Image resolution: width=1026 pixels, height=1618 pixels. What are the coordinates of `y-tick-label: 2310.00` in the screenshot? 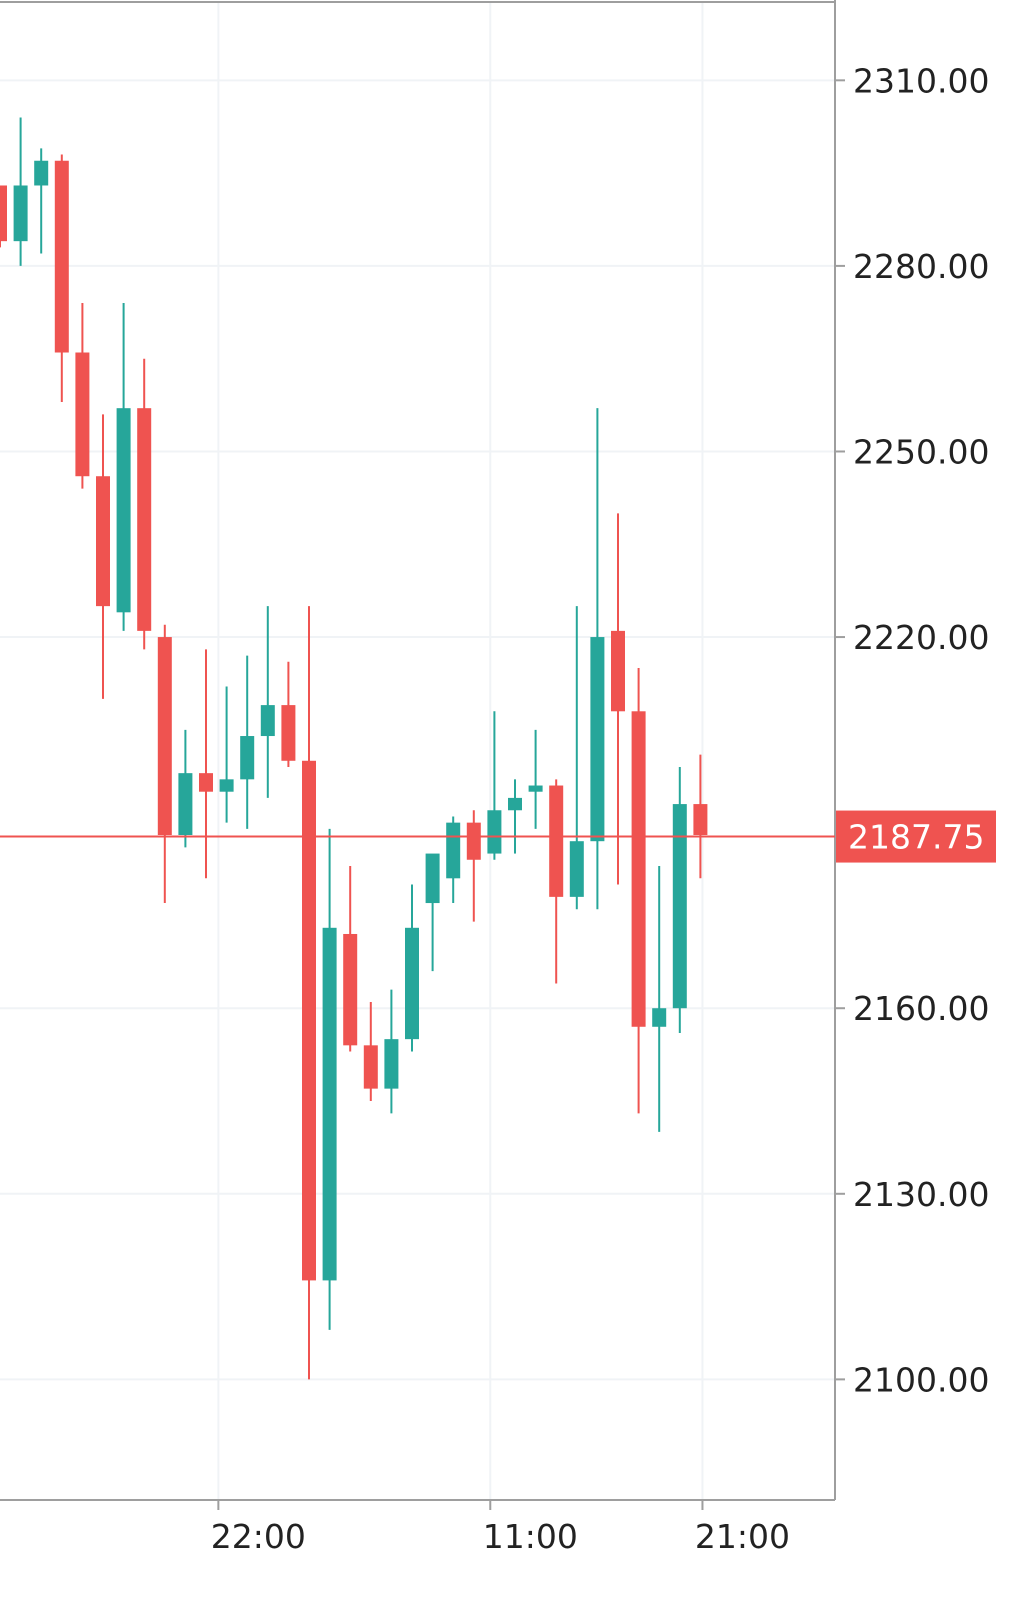 It's located at (921, 80).